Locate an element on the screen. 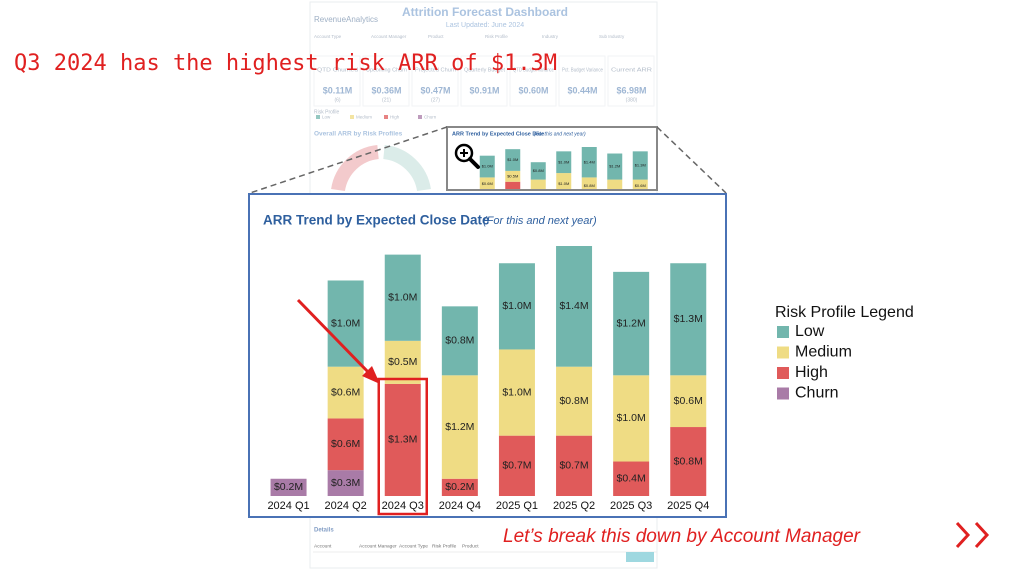 Image resolution: width=1024 pixels, height=585 pixels. kpi-label: Current ARR is located at coordinates (632, 70).